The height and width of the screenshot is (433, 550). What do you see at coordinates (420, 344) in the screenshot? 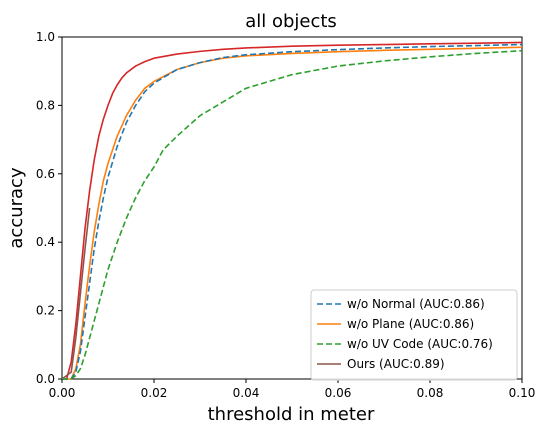
I see `legend-entry: w/o UV Code (AUC:0.76)` at bounding box center [420, 344].